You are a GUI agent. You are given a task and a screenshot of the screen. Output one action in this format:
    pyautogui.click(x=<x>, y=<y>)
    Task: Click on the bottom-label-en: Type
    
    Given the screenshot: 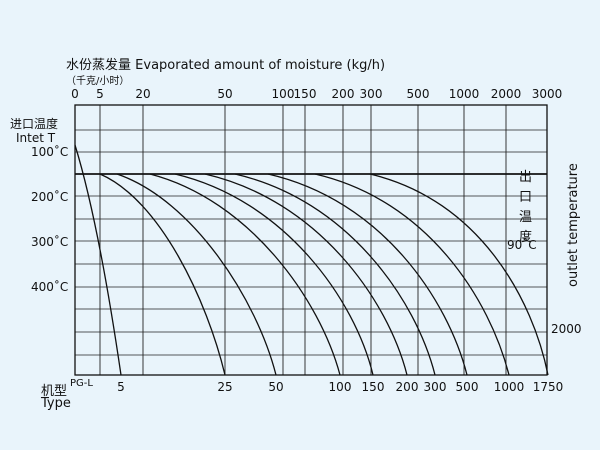 What is the action you would take?
    pyautogui.click(x=56, y=403)
    